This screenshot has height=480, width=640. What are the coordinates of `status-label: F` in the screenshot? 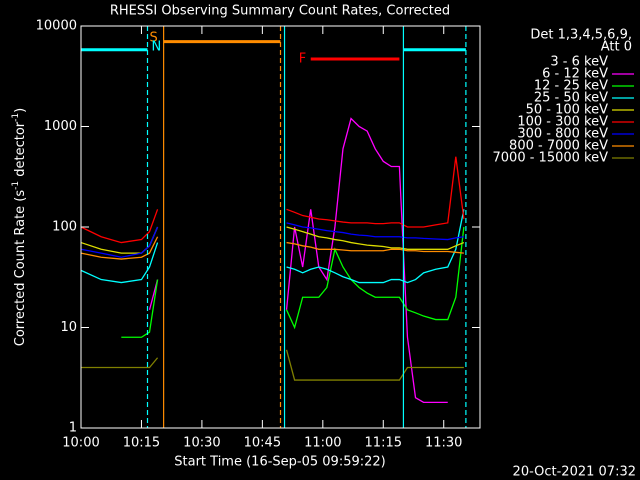 It's located at (302, 58).